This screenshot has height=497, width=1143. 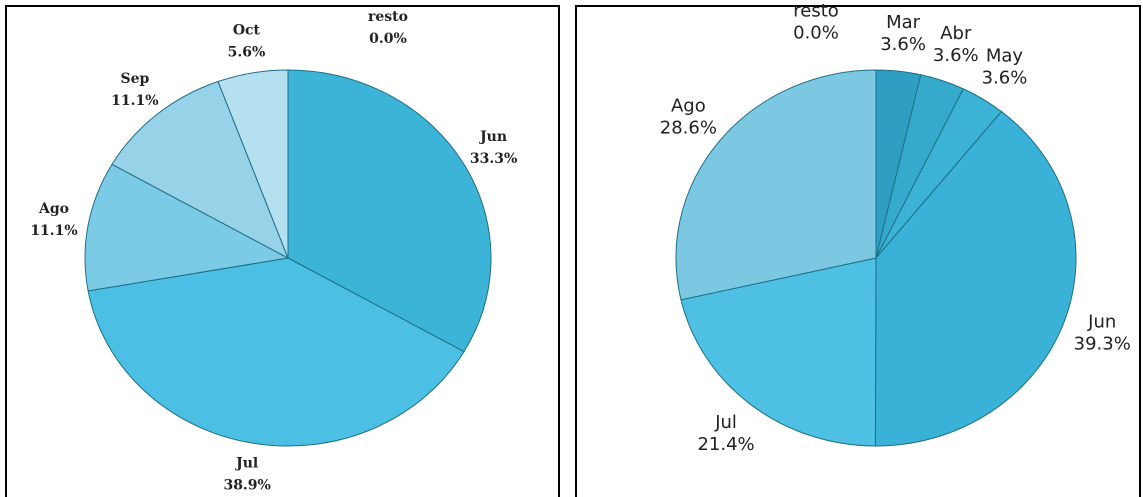 I want to click on slice-value-label: 28.6%, so click(x=688, y=127).